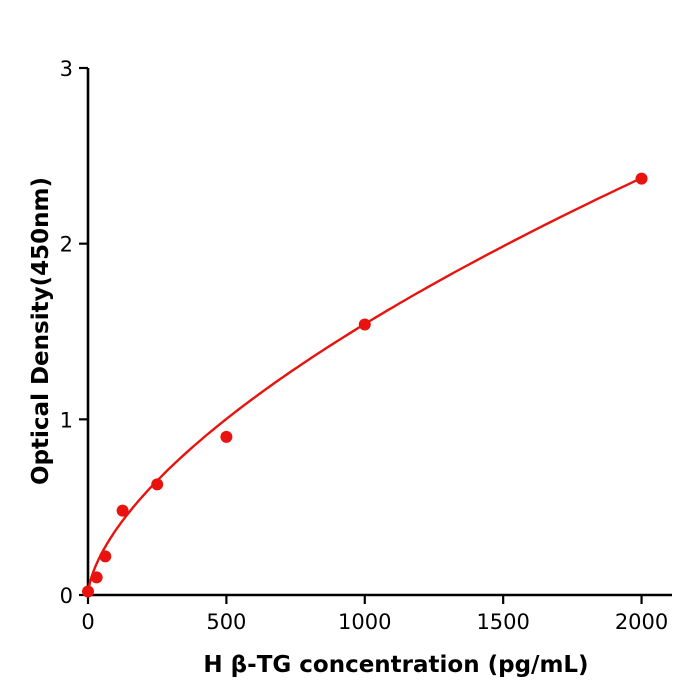 Image resolution: width=700 pixels, height=700 pixels. What do you see at coordinates (41, 331) in the screenshot?
I see `y-axis-title: Optical Density(450nm)` at bounding box center [41, 331].